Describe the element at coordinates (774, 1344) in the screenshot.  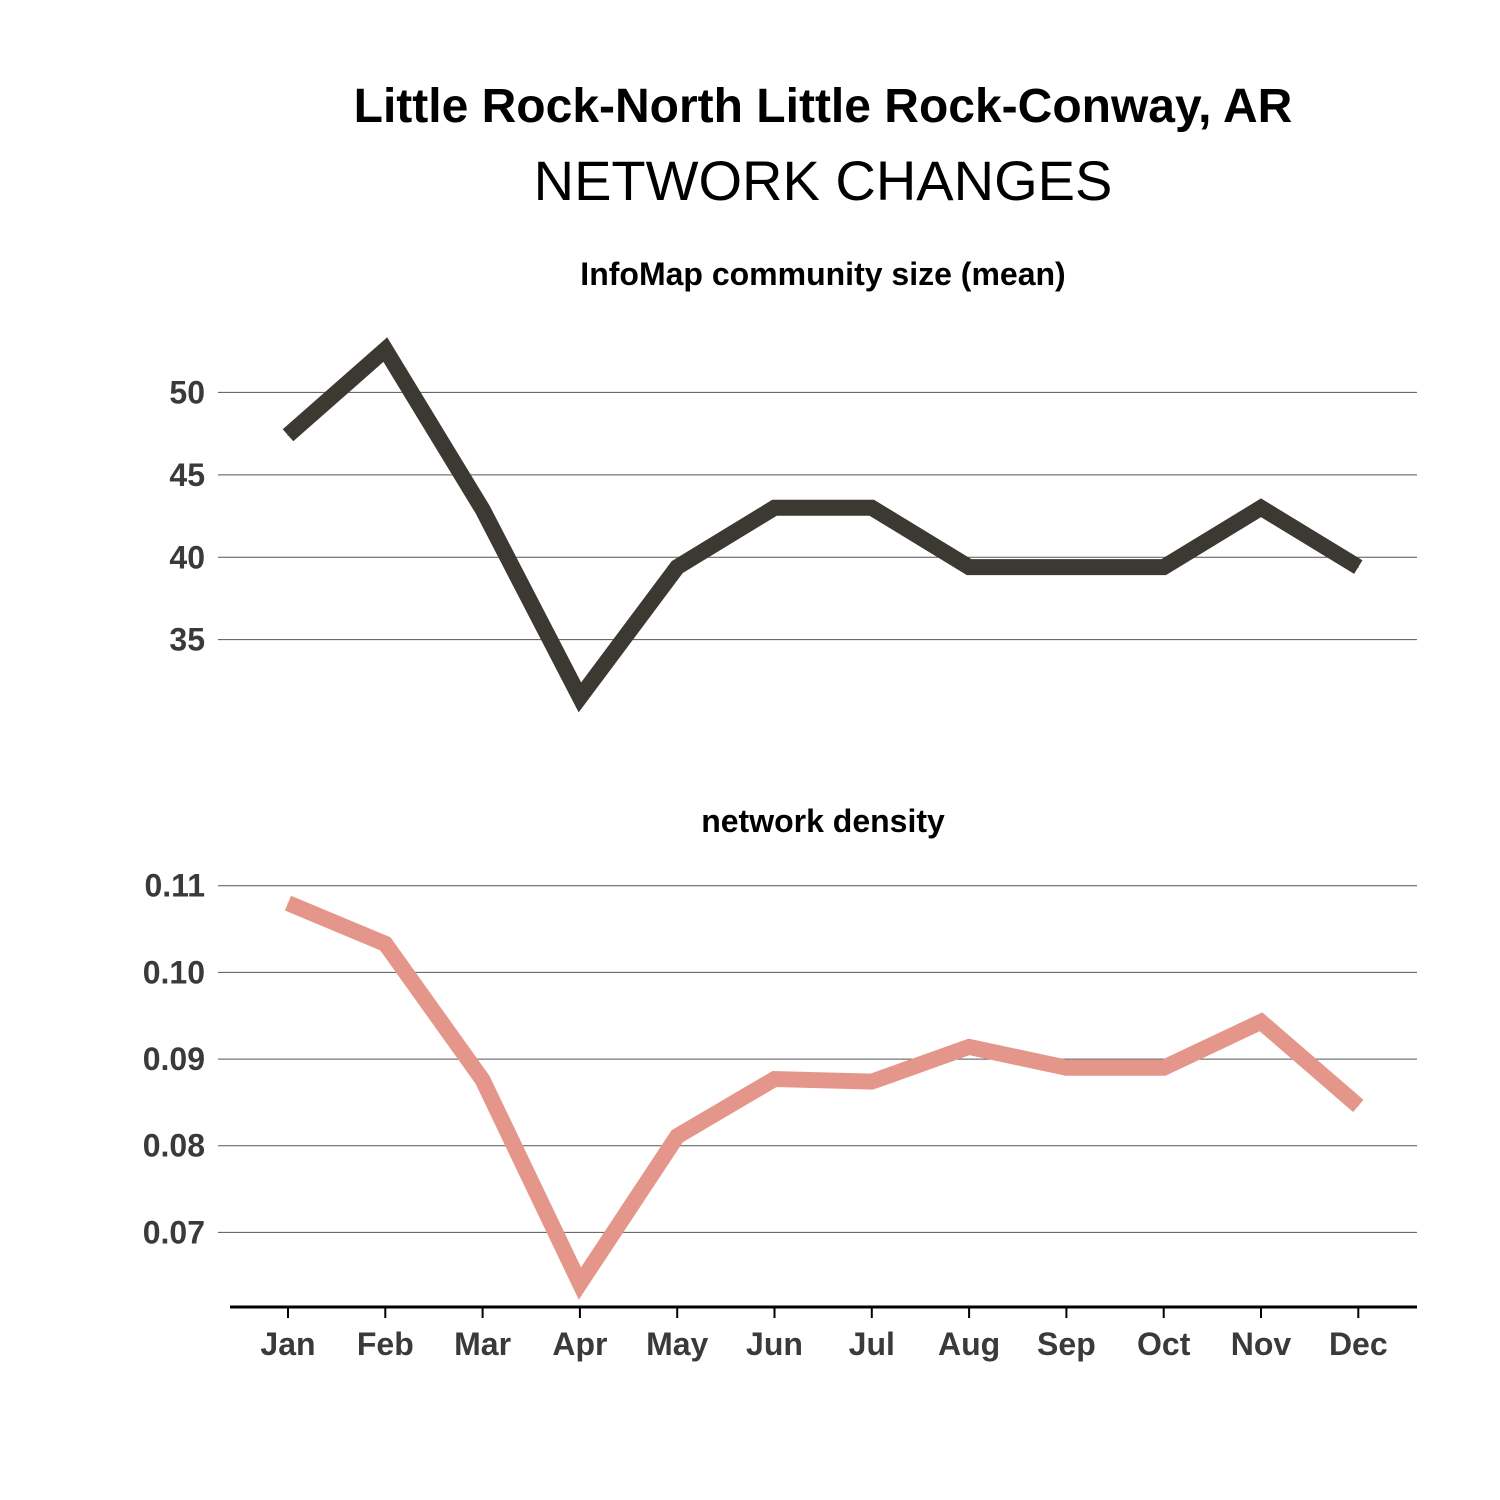
I see `x-tick-label-jun: Jun` at that location.